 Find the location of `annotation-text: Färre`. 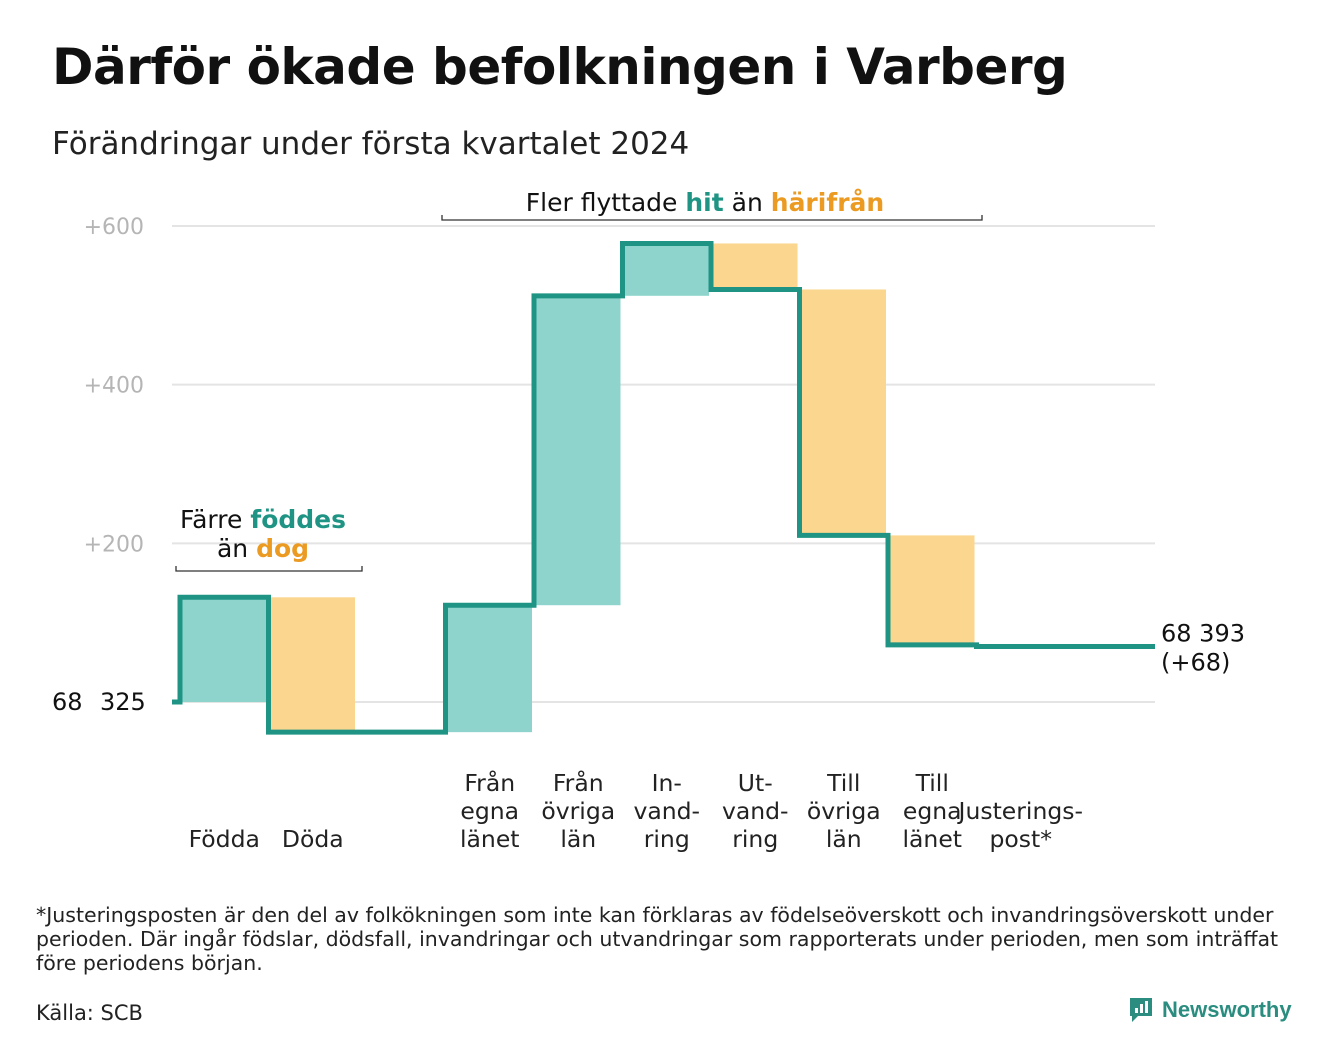

annotation-text: Färre is located at coordinates (215, 519).